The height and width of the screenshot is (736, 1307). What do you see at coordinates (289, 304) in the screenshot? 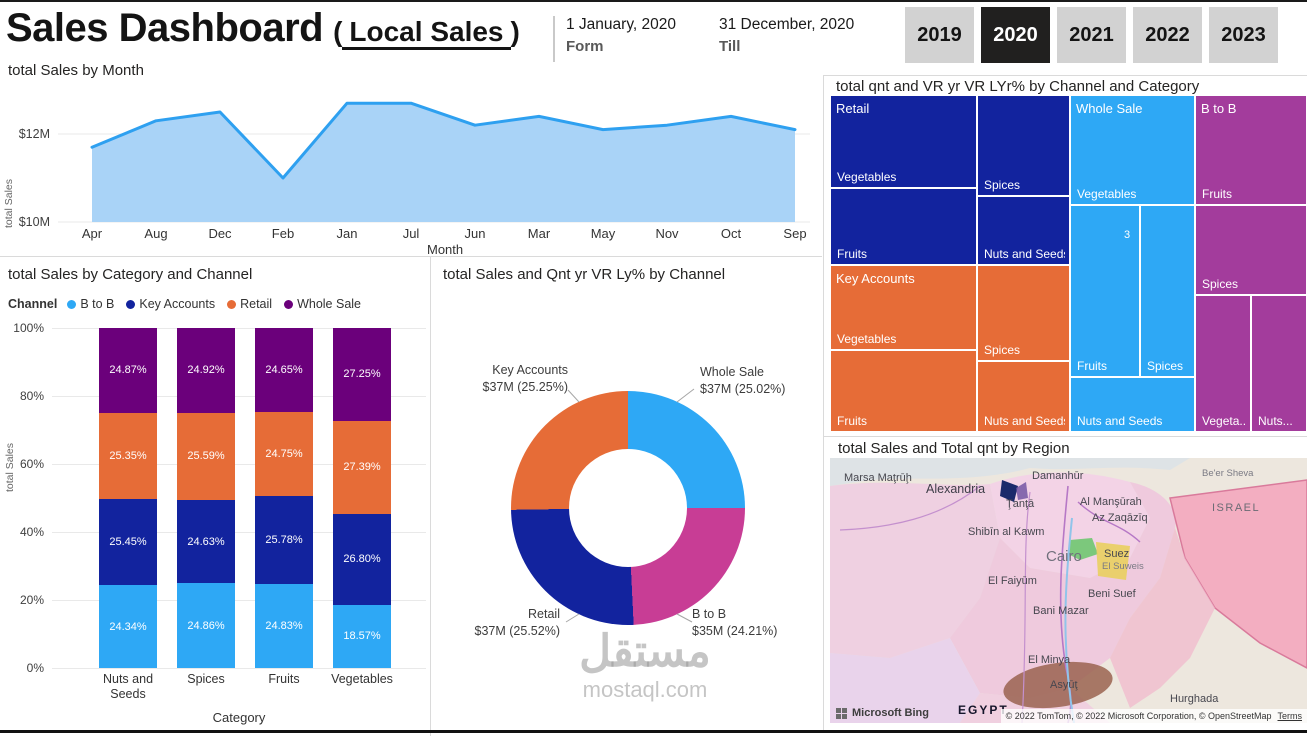
I see `legend-dot` at bounding box center [289, 304].